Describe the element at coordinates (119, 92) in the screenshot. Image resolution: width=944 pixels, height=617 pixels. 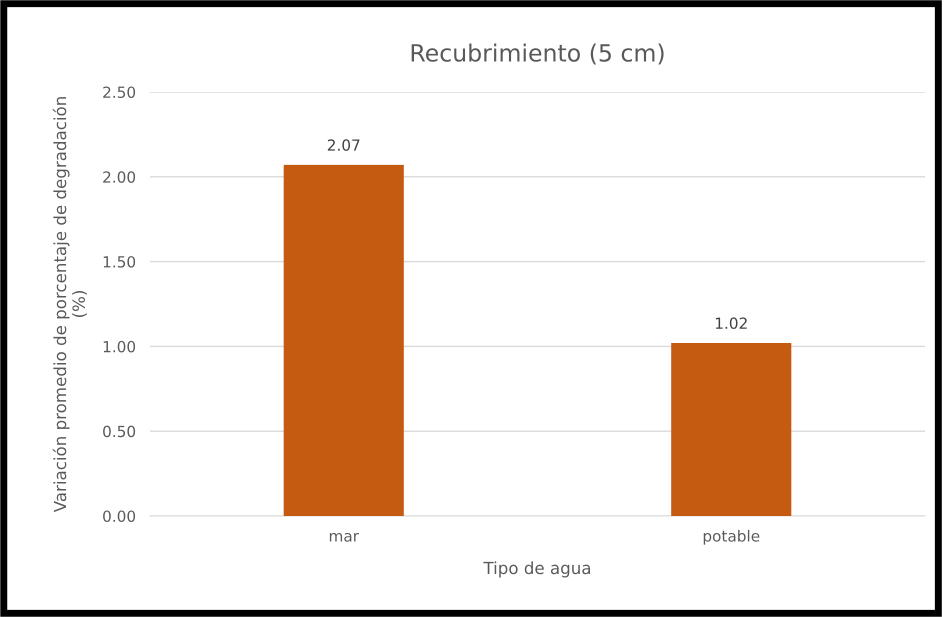
I see `y-tick-label: 2.50` at that location.